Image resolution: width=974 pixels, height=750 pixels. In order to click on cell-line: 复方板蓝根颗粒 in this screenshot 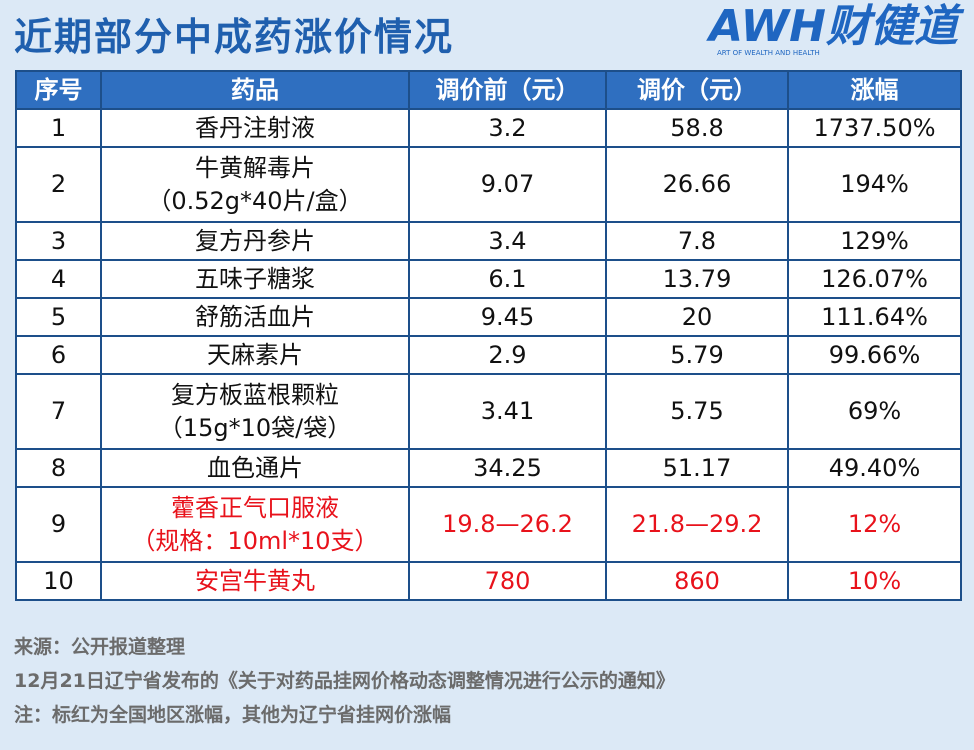, I will do `click(255, 394)`.